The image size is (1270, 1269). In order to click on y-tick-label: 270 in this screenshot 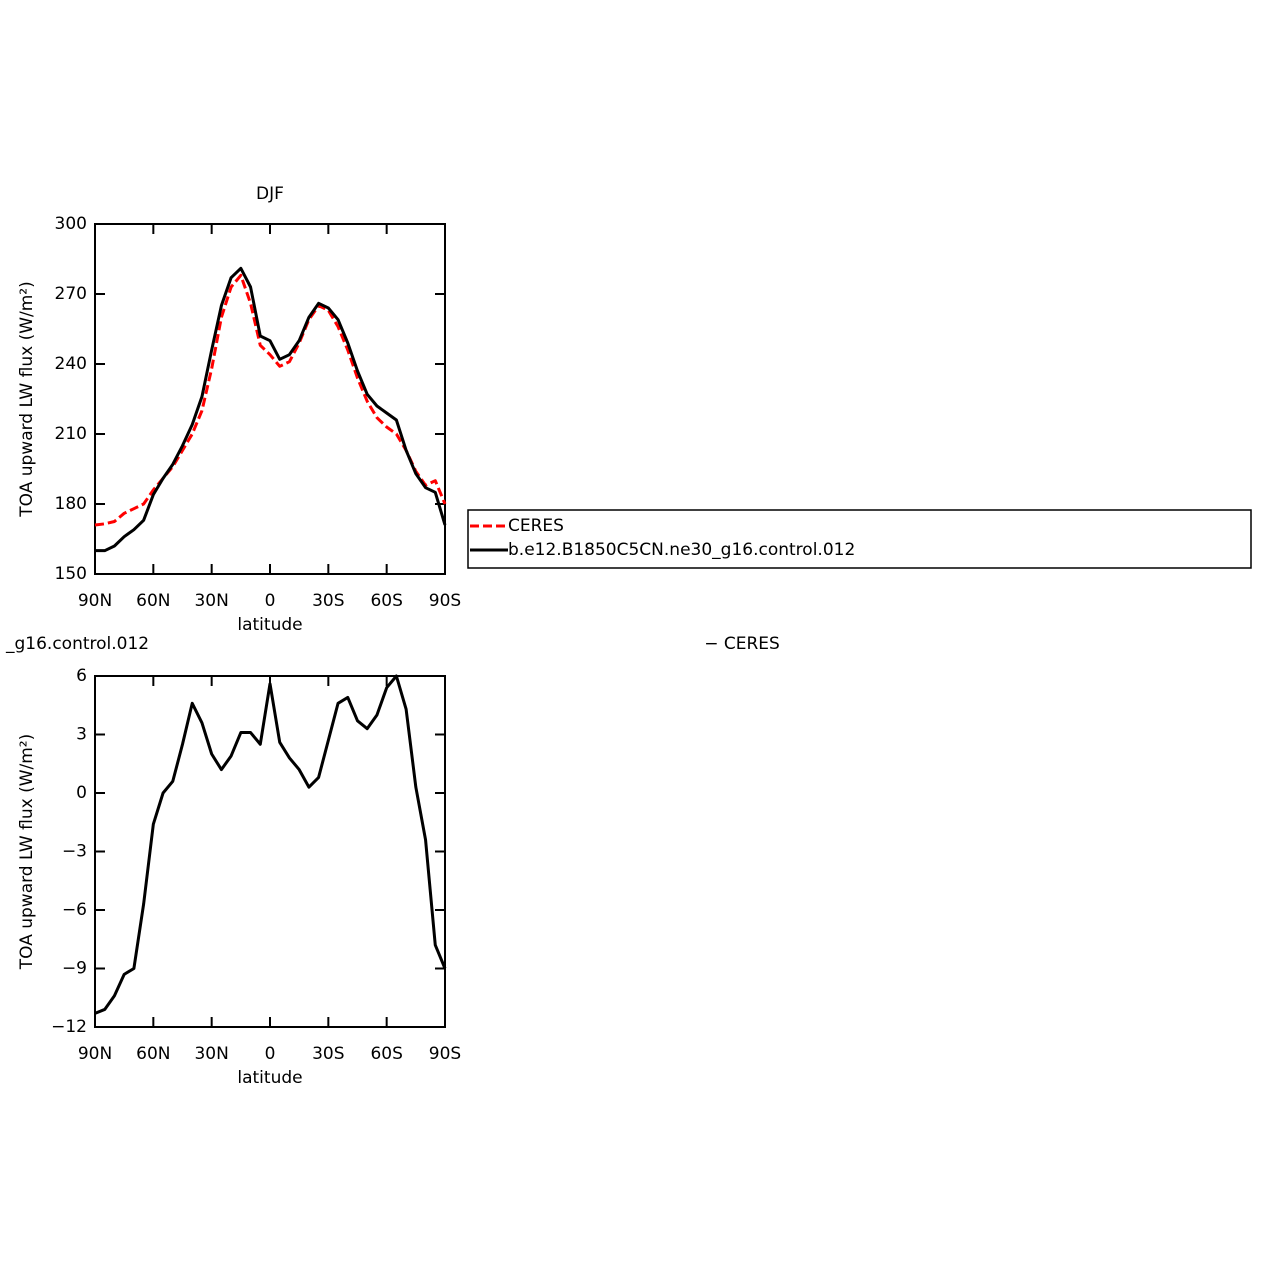, I will do `click(71, 294)`.